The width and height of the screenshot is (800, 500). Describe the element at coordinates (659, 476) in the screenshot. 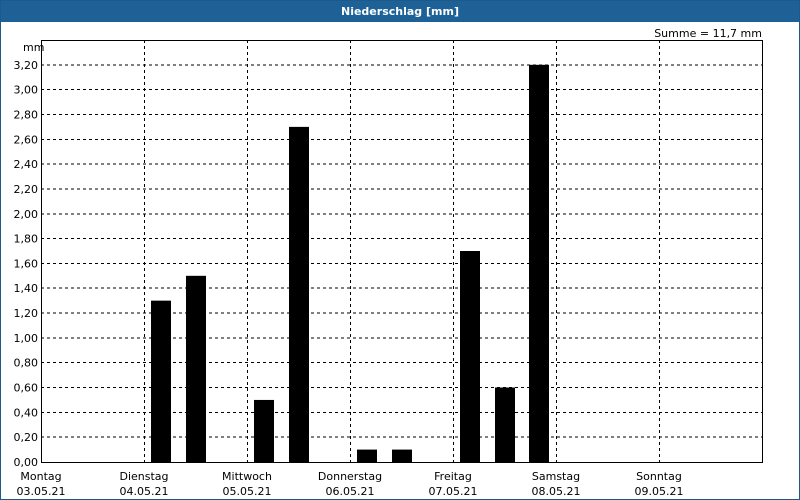

I see `x-day-label: Sonntag` at that location.